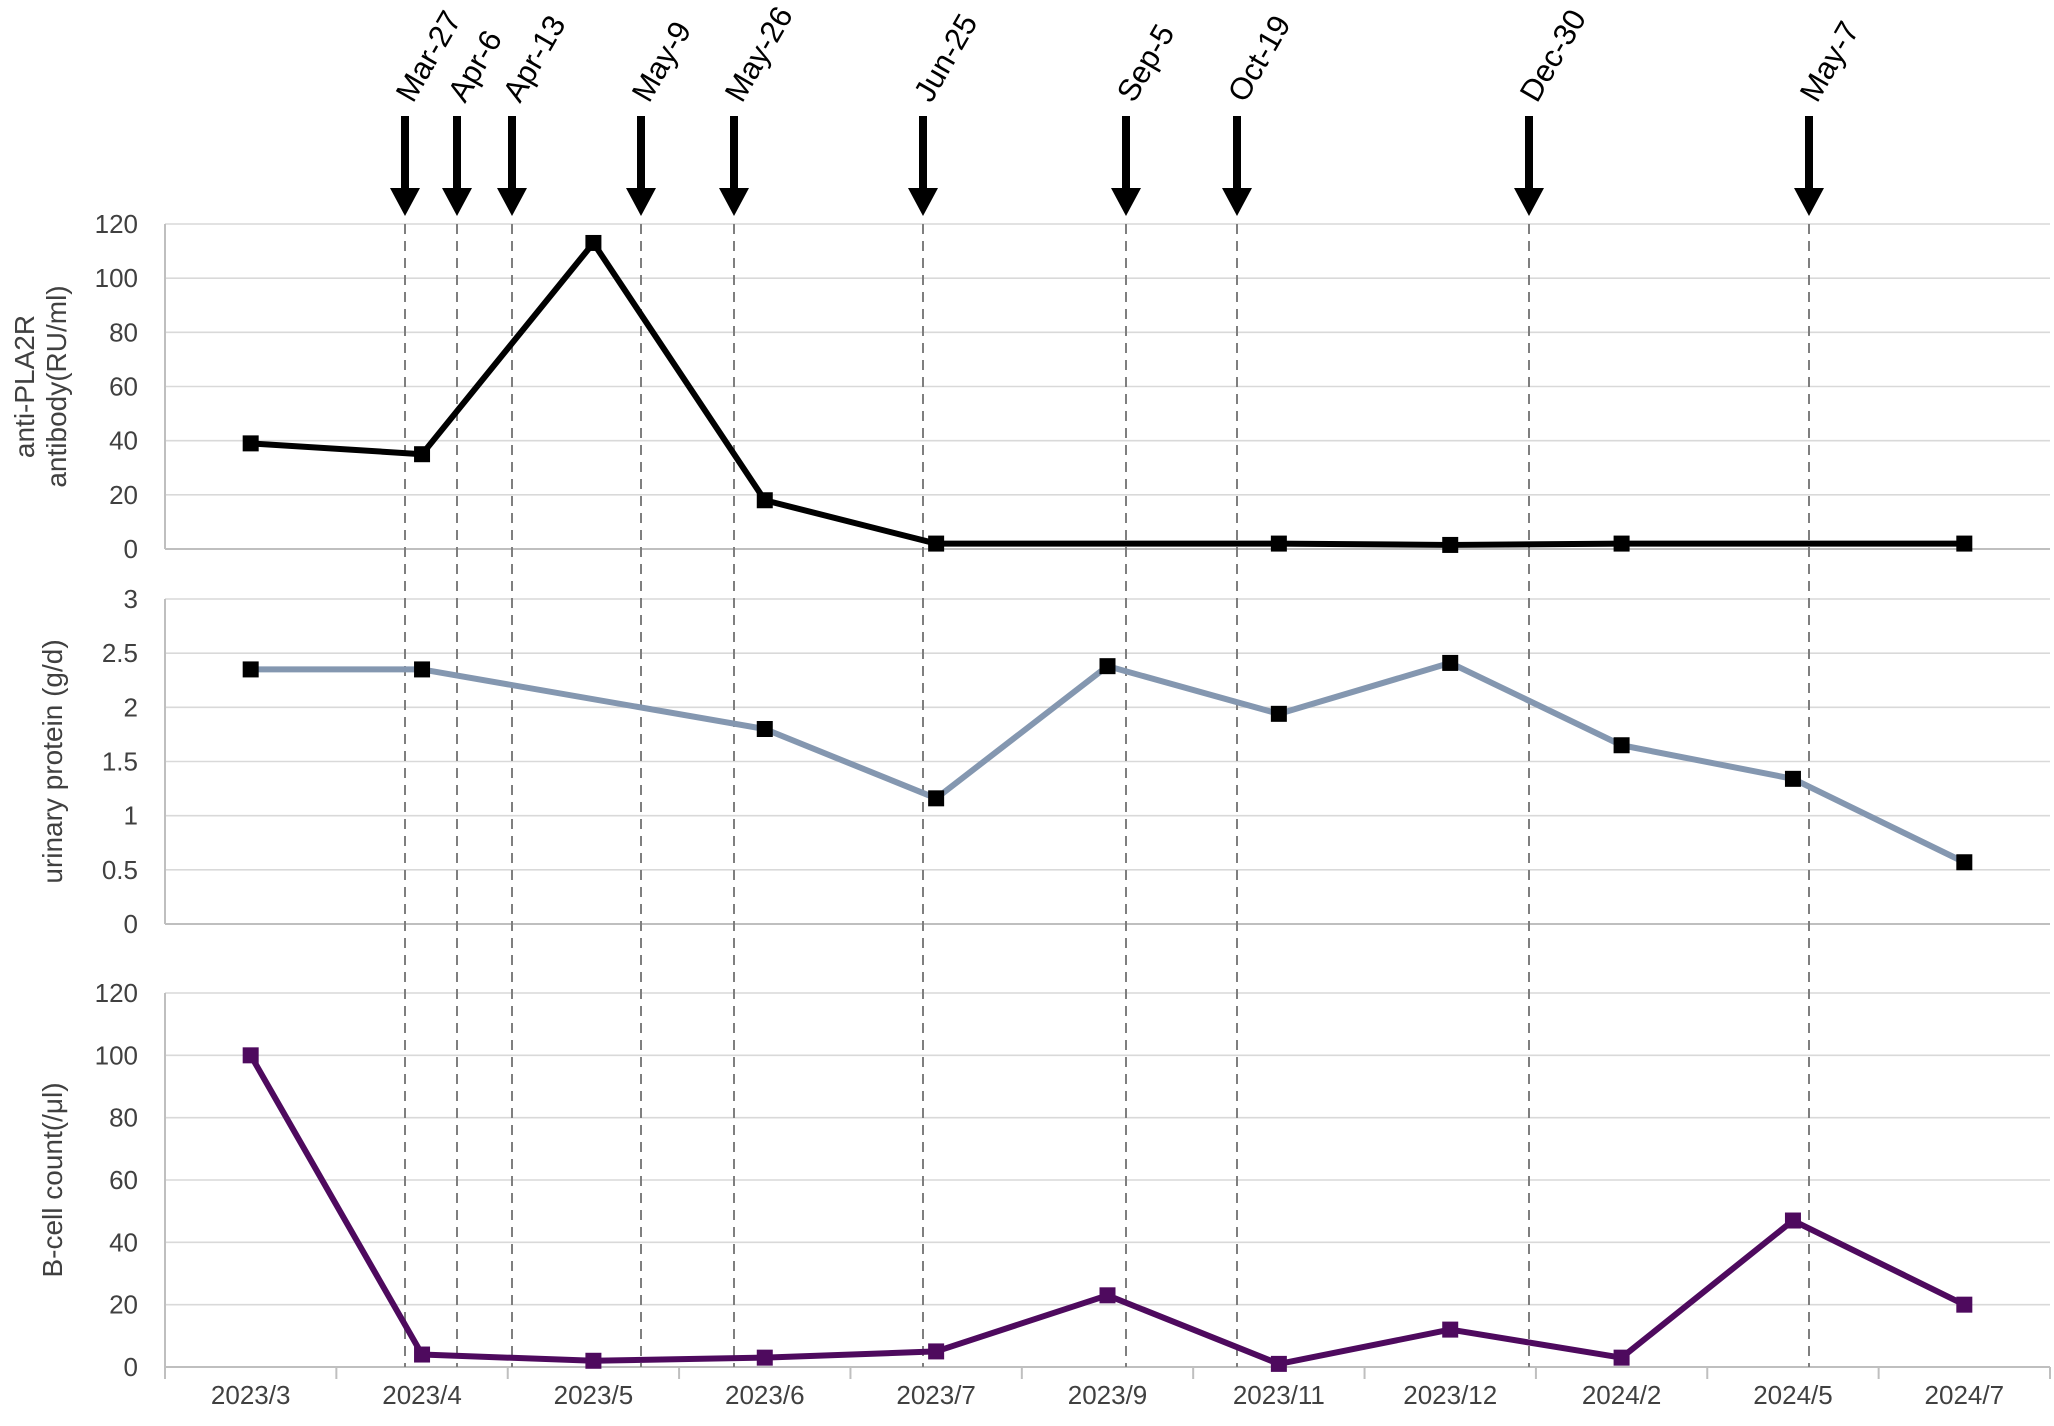 Image resolution: width=2054 pixels, height=1426 pixels. I want to click on panel-1-y-tick-label: 80, so click(123, 332).